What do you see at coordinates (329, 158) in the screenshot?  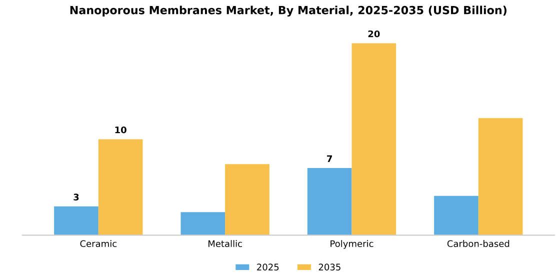 I see `data-label: 7` at bounding box center [329, 158].